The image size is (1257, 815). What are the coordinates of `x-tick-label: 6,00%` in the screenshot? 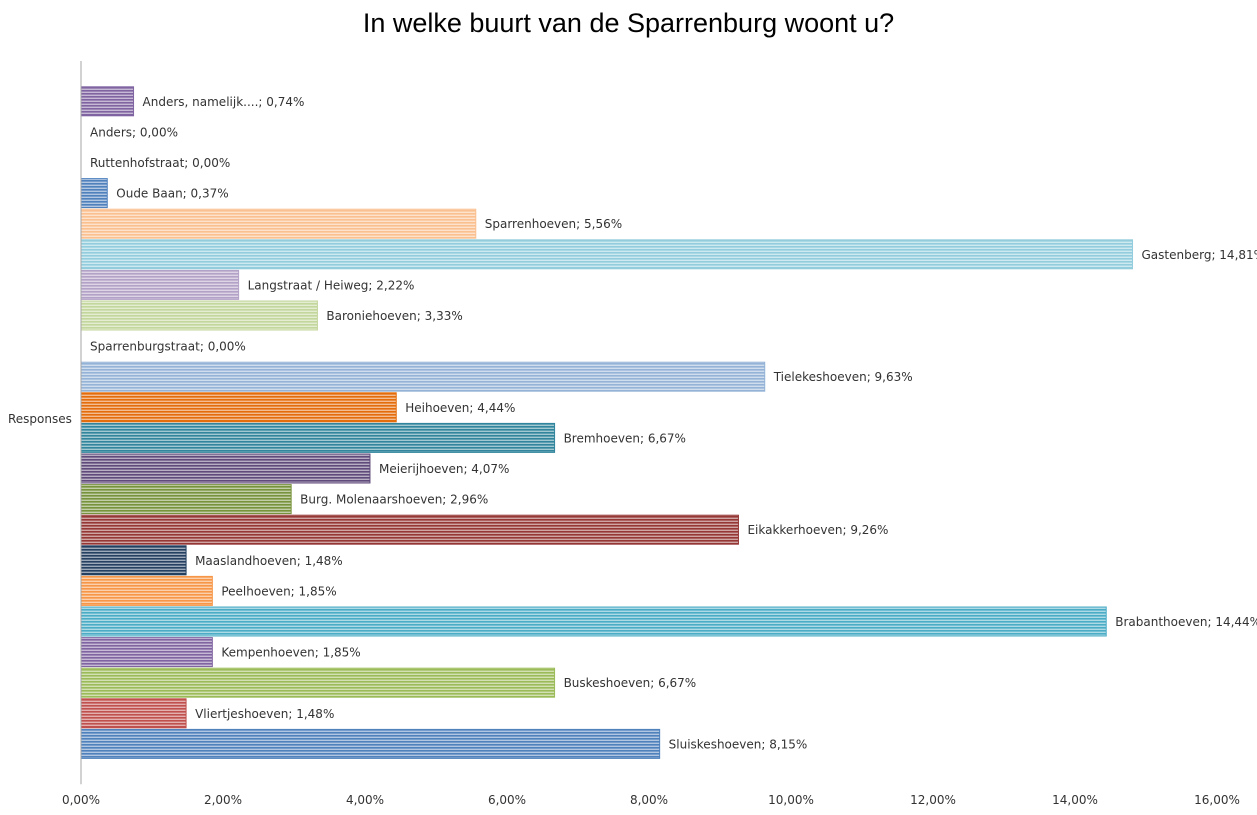 It's located at (507, 800).